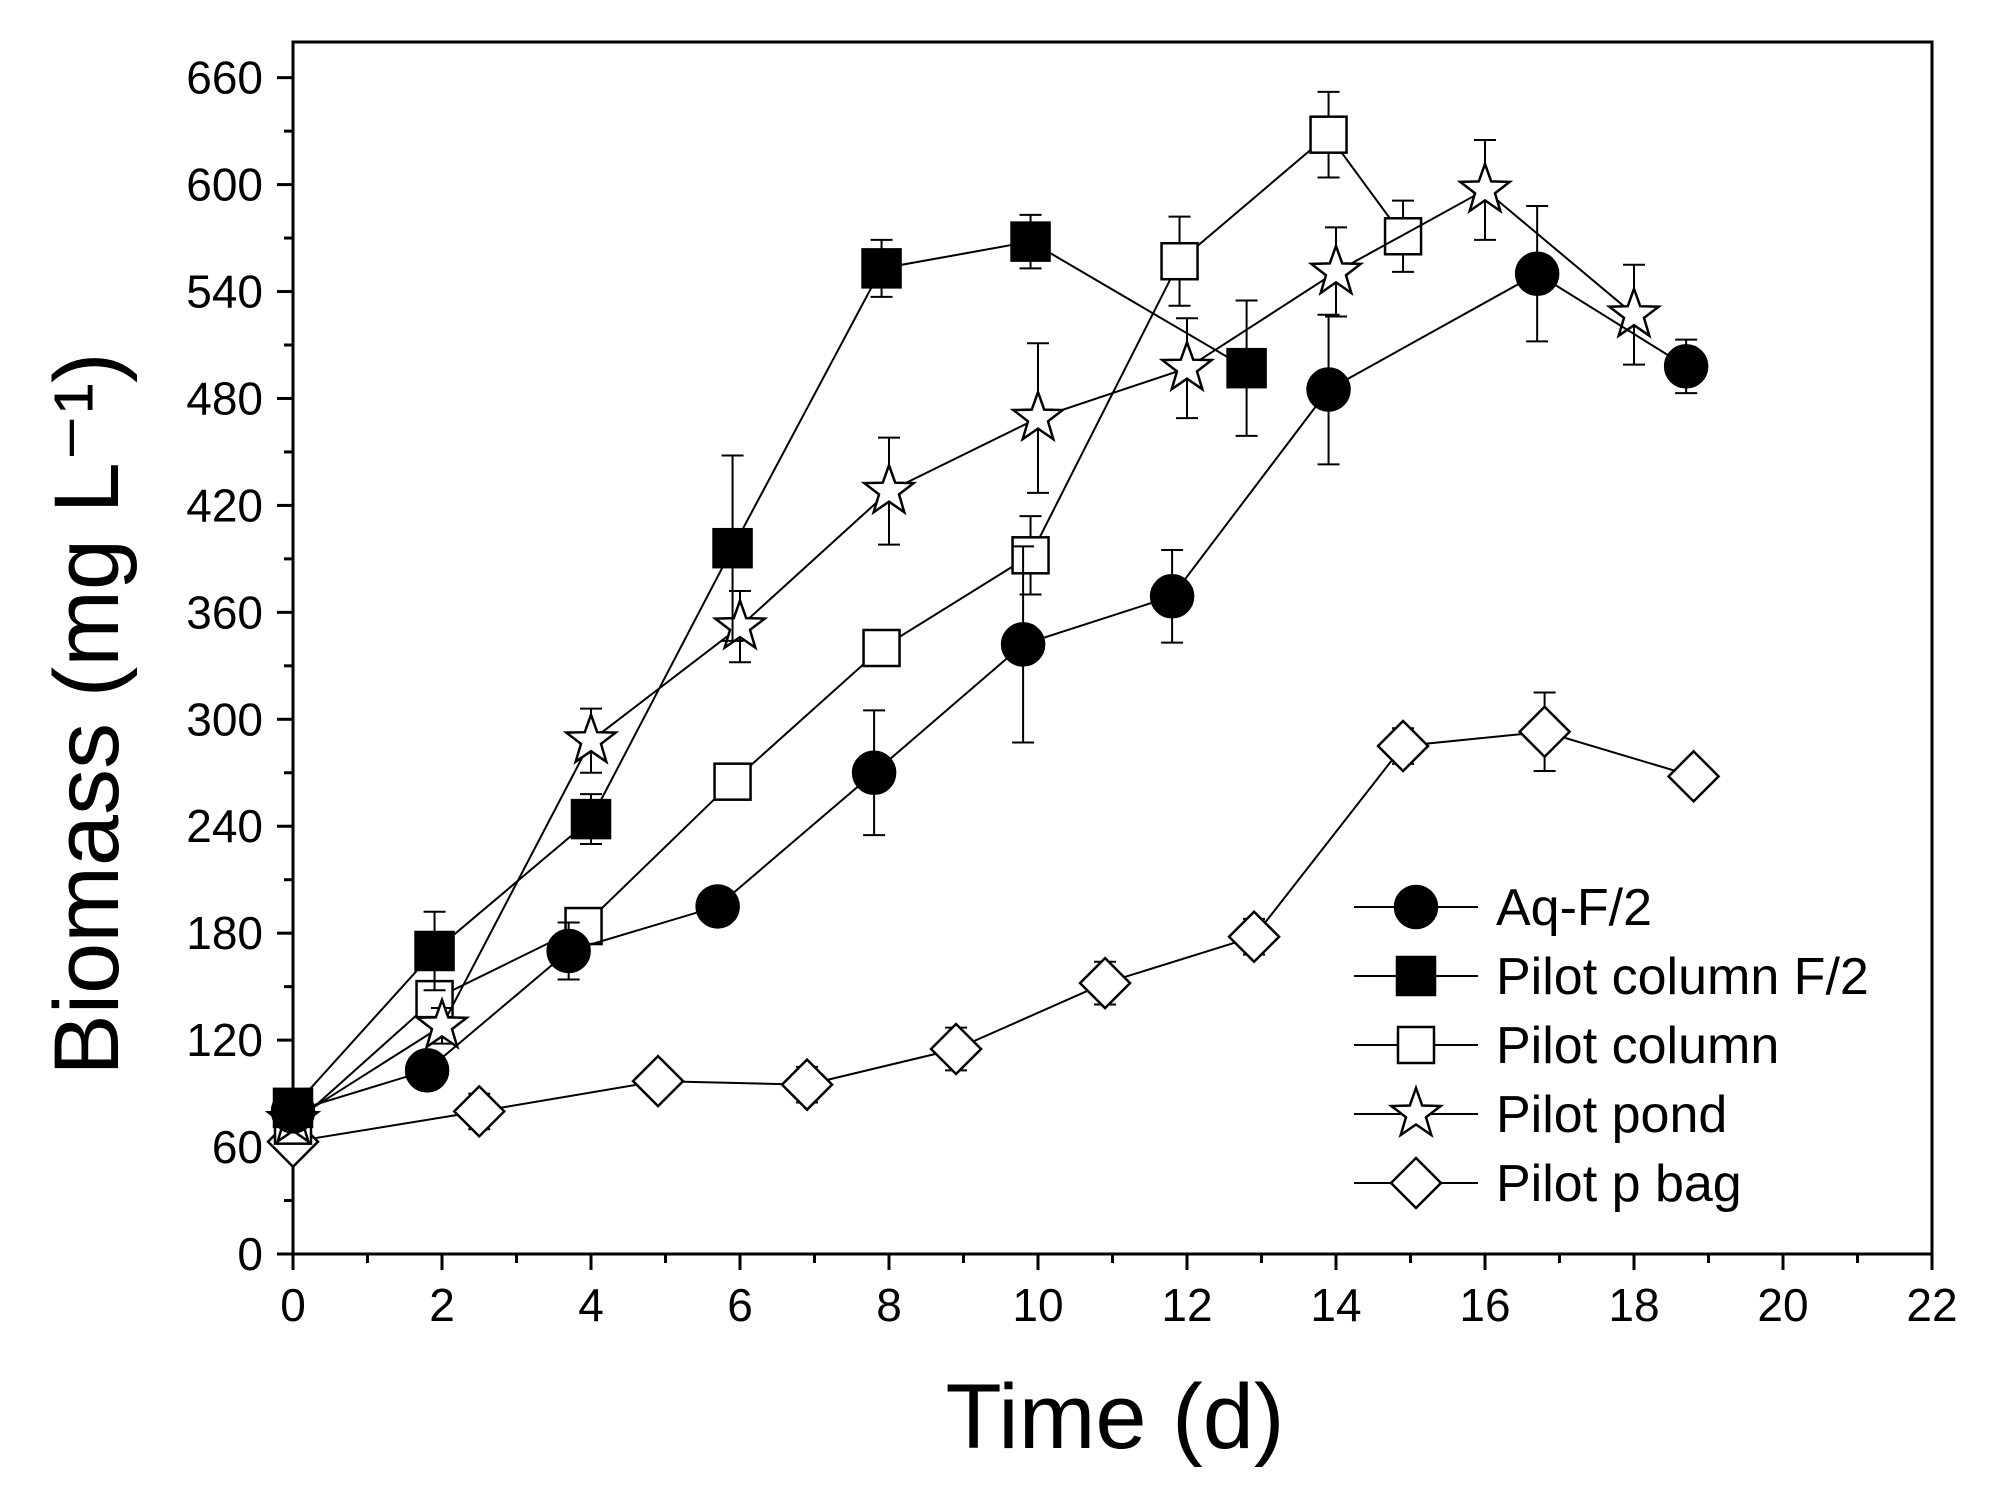 The image size is (1989, 1502). I want to click on y-tick-label: 420, so click(224, 505).